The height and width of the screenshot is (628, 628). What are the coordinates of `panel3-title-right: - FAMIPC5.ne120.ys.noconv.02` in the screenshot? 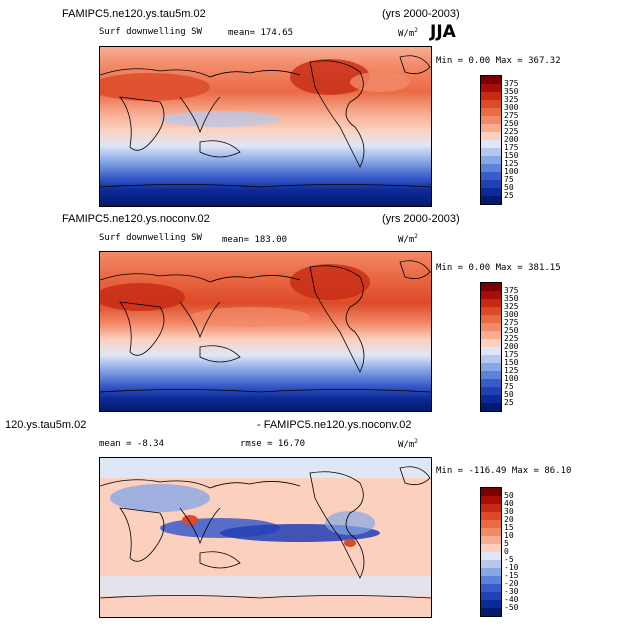 It's located at (334, 425).